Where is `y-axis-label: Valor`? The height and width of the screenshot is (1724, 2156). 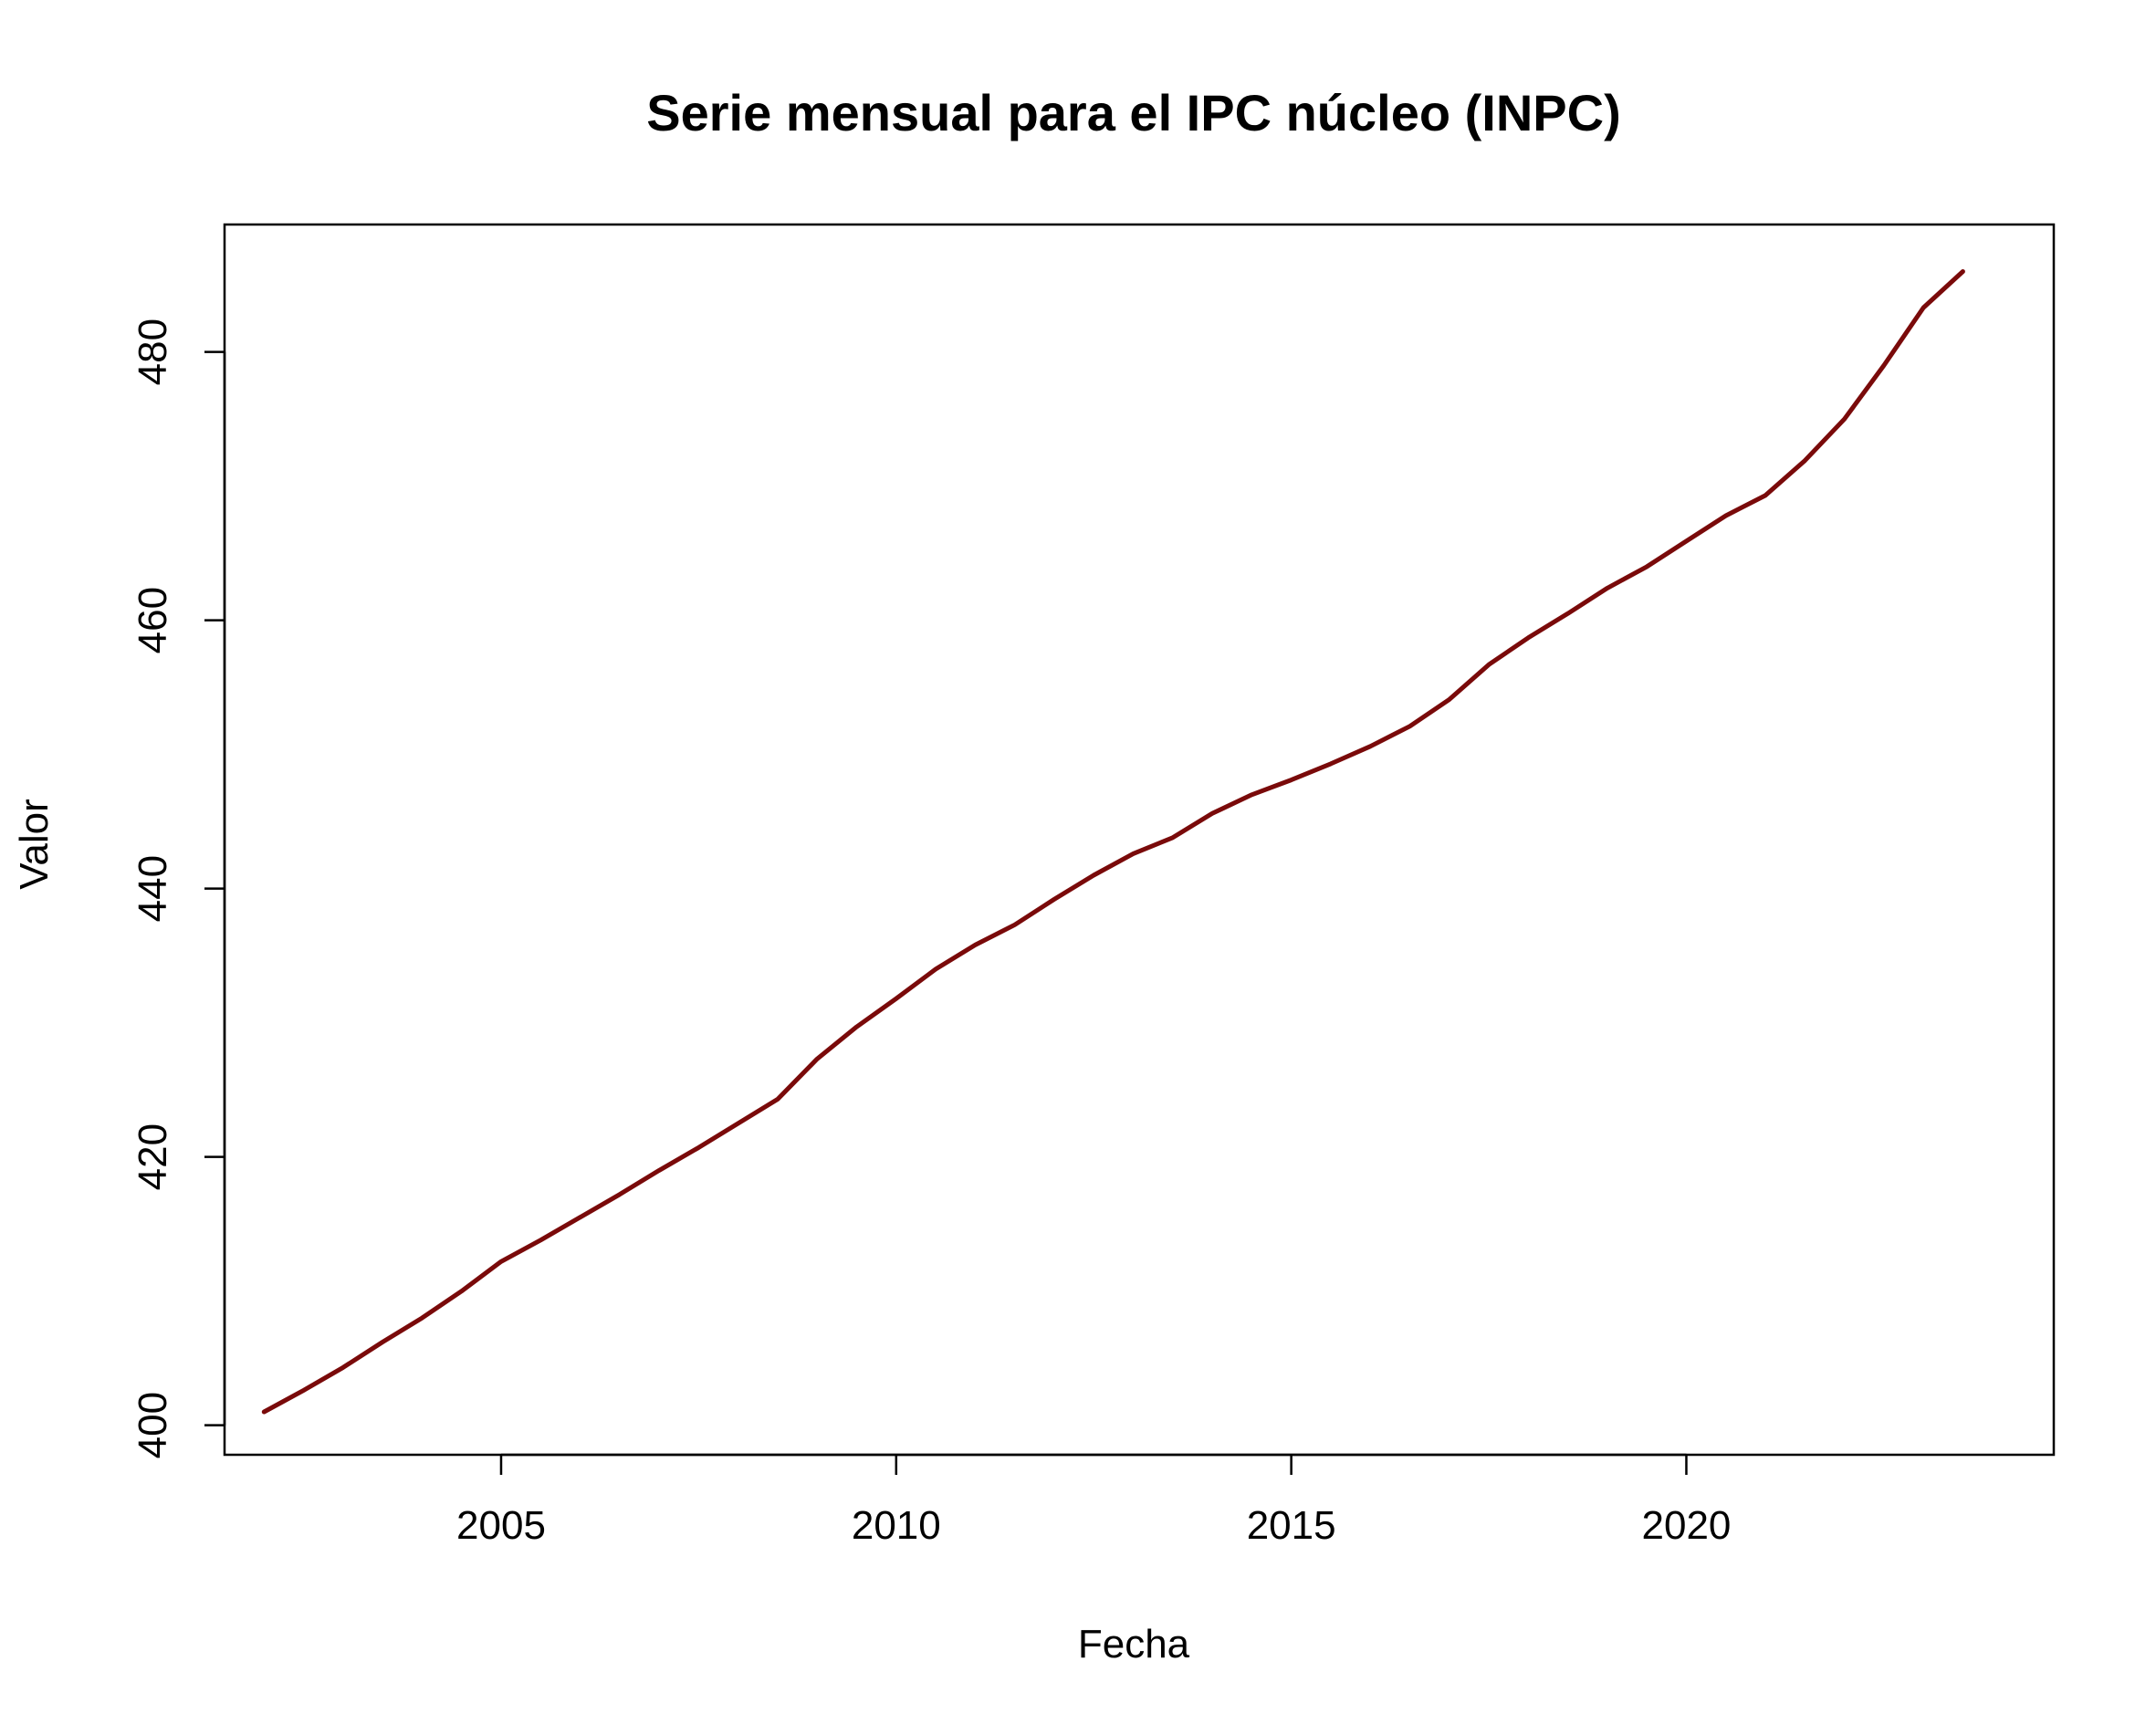 y-axis-label: Valor is located at coordinates (34, 844).